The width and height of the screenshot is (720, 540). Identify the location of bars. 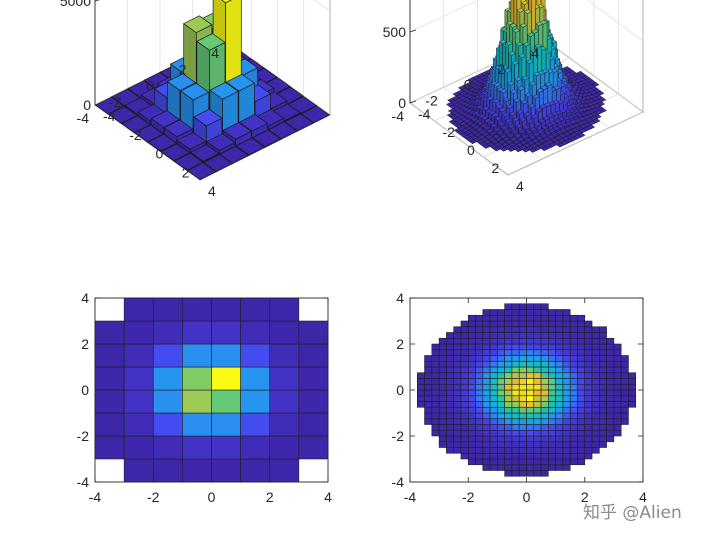
(526, 76).